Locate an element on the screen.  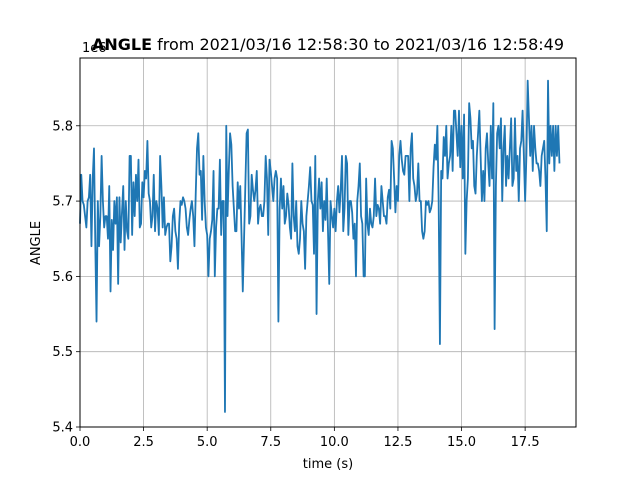
x-tick-label: 0.0 is located at coordinates (80, 442).